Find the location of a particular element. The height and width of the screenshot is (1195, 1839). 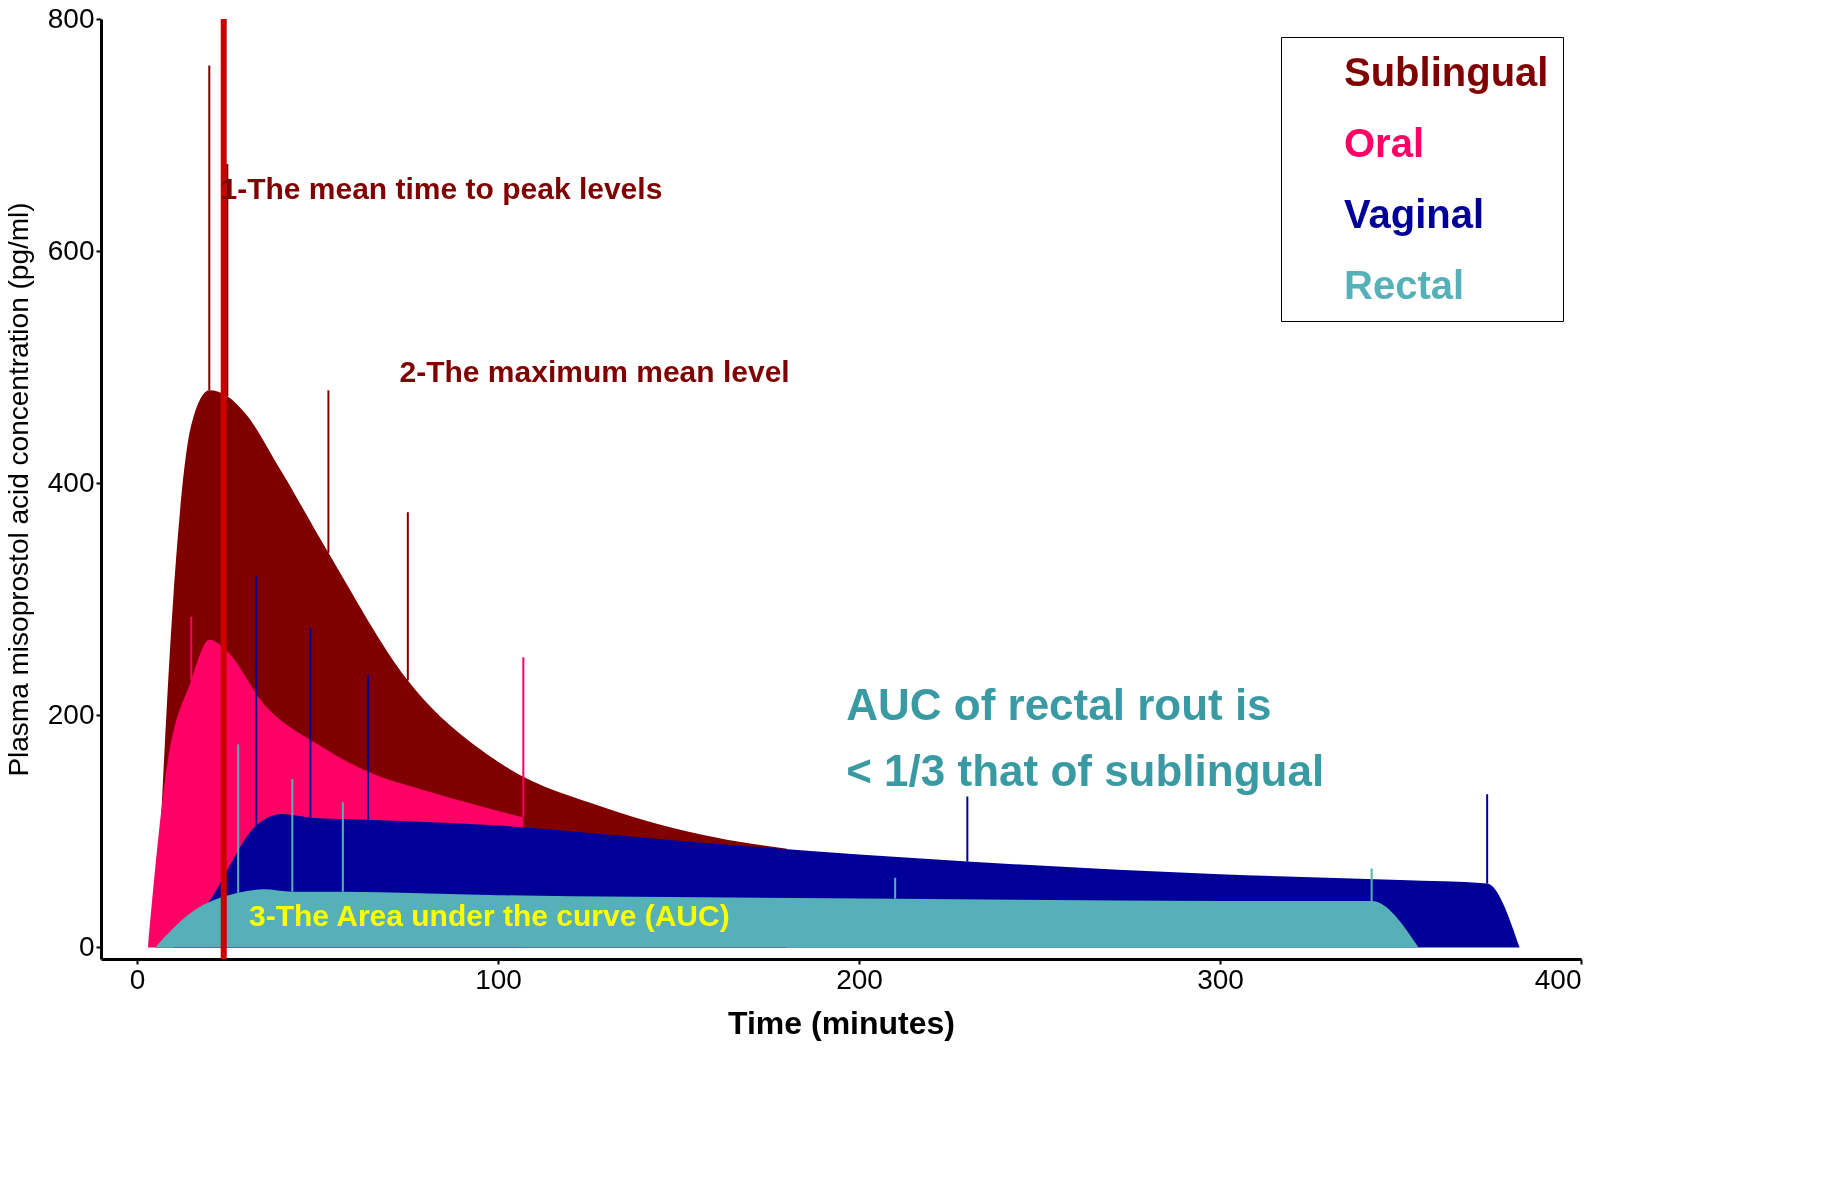

y-tick-label: 600 is located at coordinates (71, 250).